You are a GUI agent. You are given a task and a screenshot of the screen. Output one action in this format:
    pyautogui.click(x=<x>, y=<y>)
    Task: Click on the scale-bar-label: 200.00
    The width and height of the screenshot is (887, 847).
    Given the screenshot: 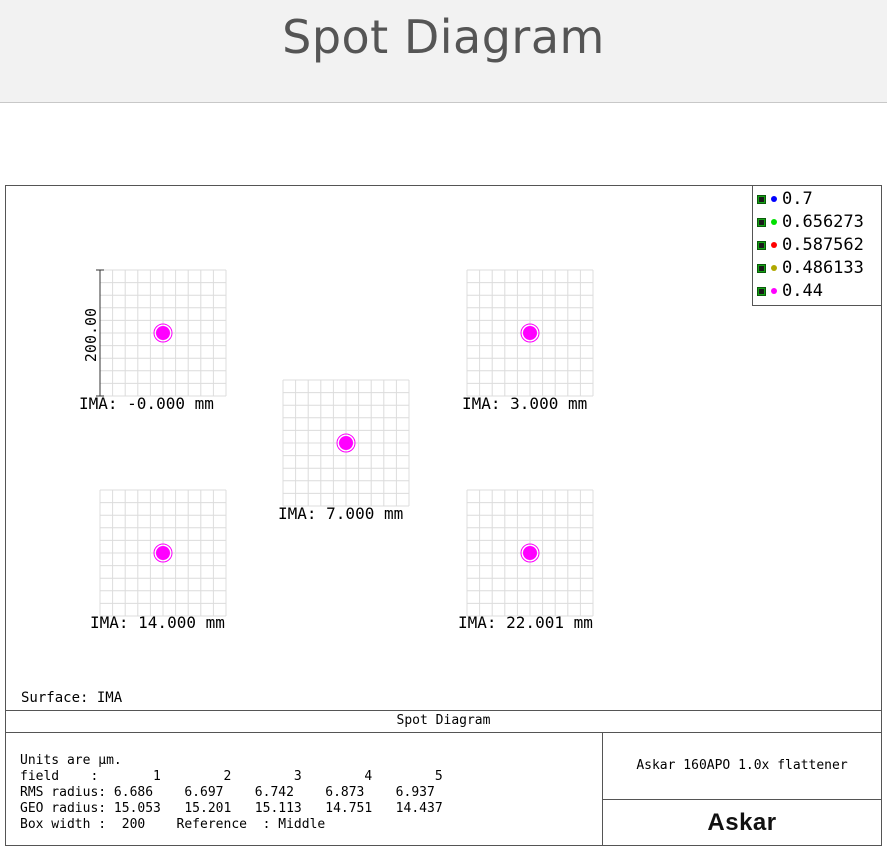 What is the action you would take?
    pyautogui.click(x=91, y=335)
    